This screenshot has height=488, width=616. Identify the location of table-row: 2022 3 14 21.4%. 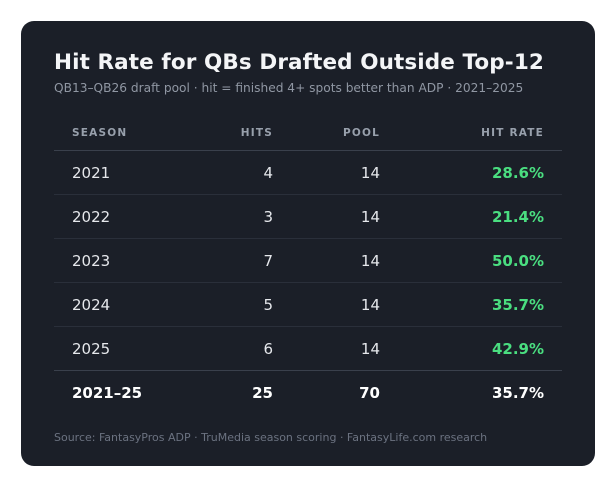
(308, 216).